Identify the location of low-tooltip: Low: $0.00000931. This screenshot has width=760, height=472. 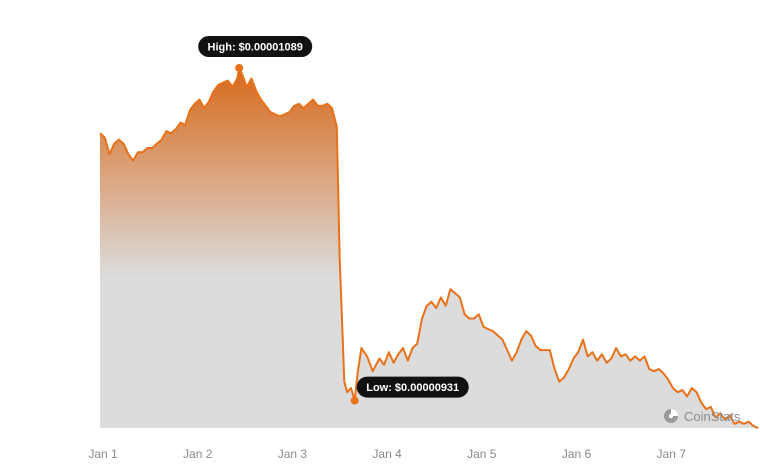
(412, 387).